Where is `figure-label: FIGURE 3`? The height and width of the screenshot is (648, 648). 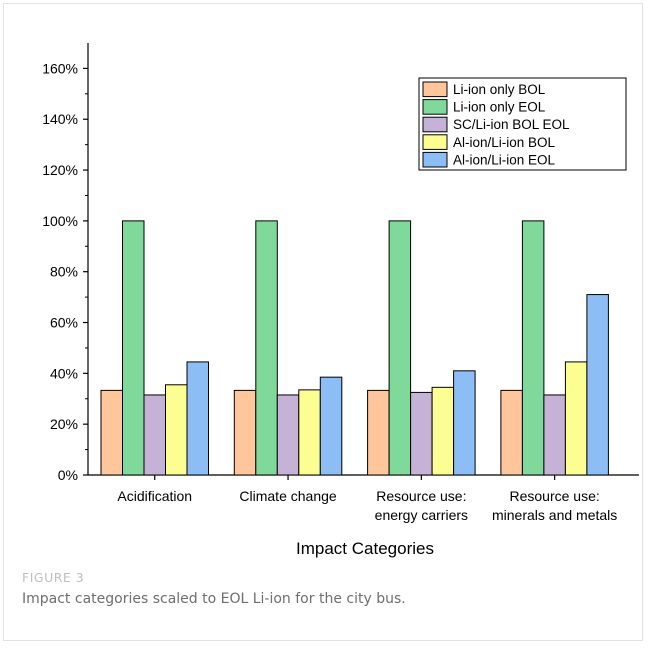
figure-label: FIGURE 3 is located at coordinates (53, 577).